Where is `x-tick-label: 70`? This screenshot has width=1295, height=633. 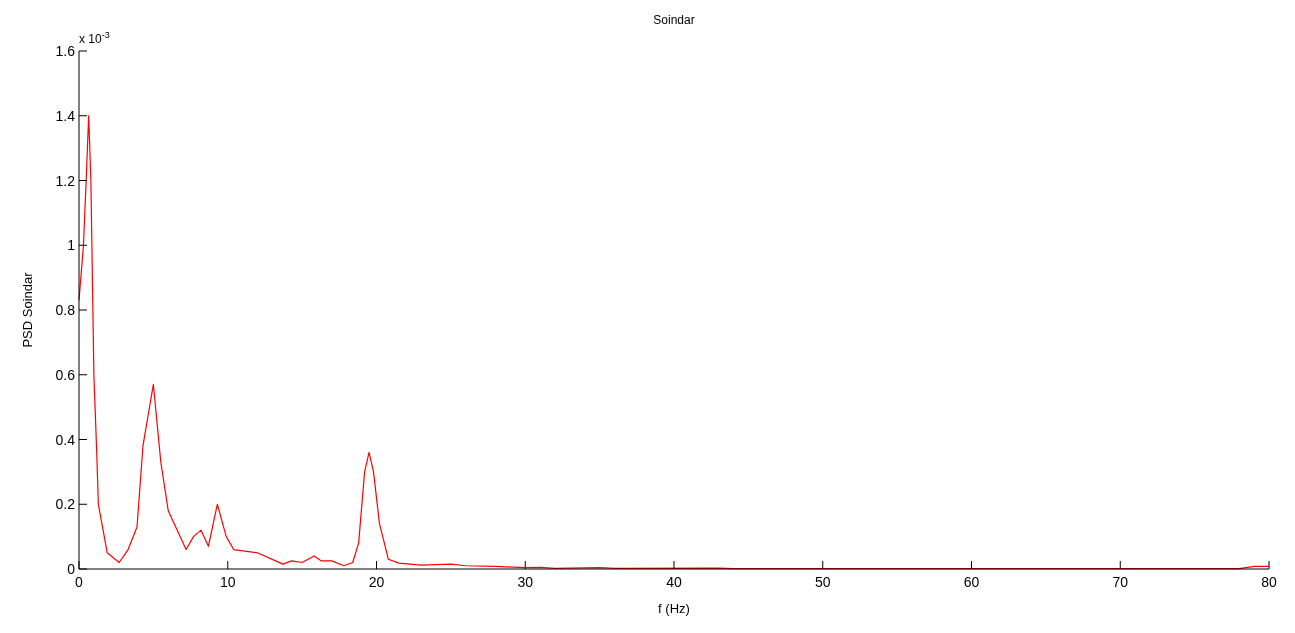
x-tick-label: 70 is located at coordinates (1120, 582).